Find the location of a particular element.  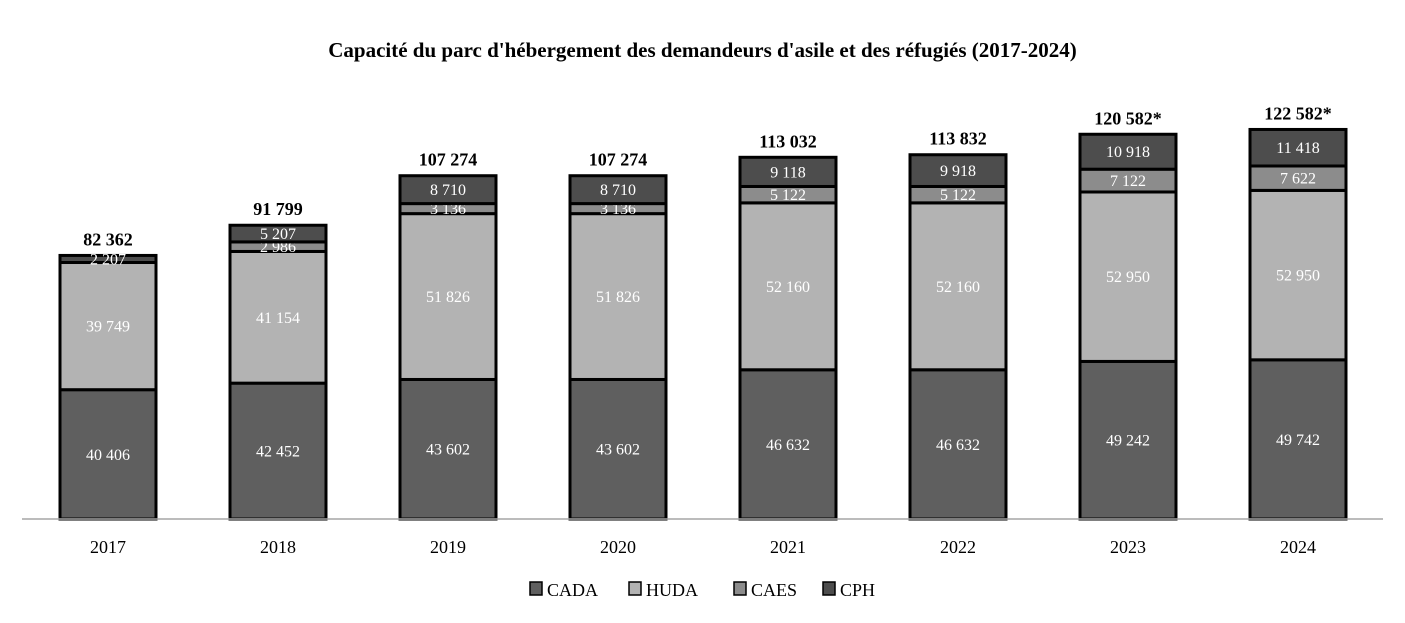

segment-label-huda-2018: 41 154 is located at coordinates (278, 318).